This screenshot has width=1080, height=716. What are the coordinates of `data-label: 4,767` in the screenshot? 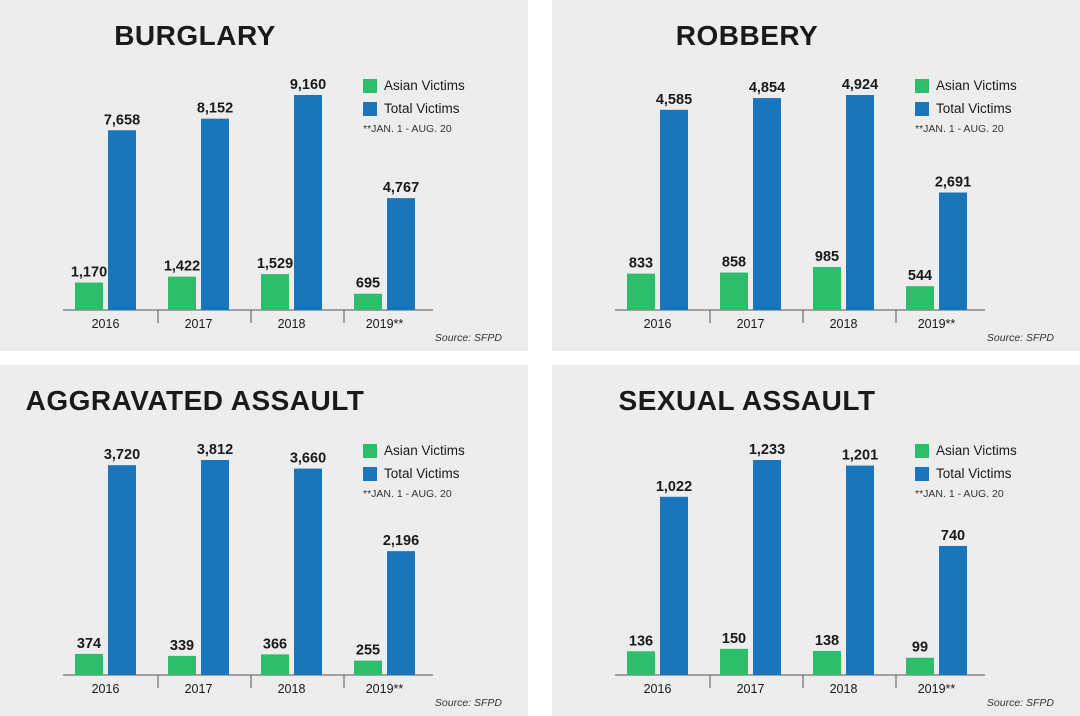 It's located at (401, 188).